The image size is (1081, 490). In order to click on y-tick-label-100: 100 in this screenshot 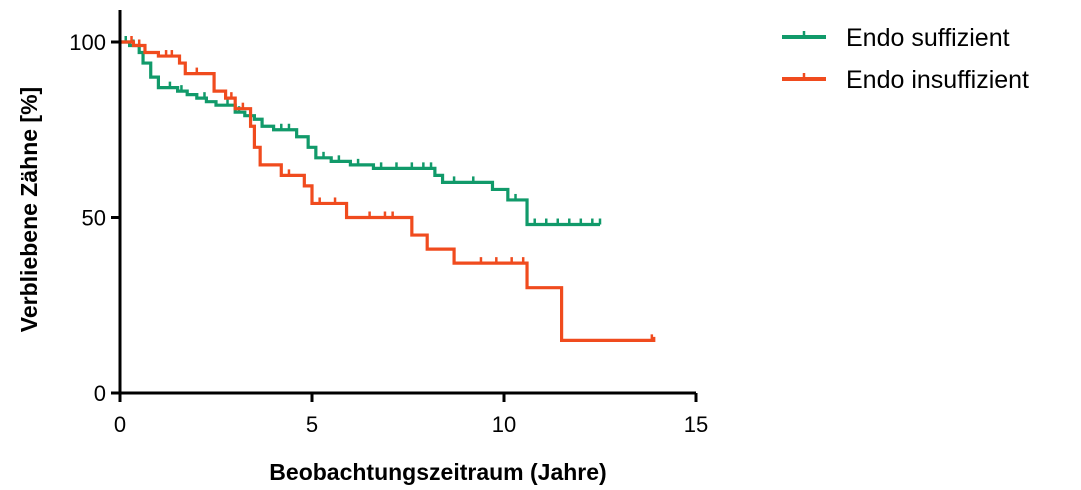, I will do `click(87, 42)`.